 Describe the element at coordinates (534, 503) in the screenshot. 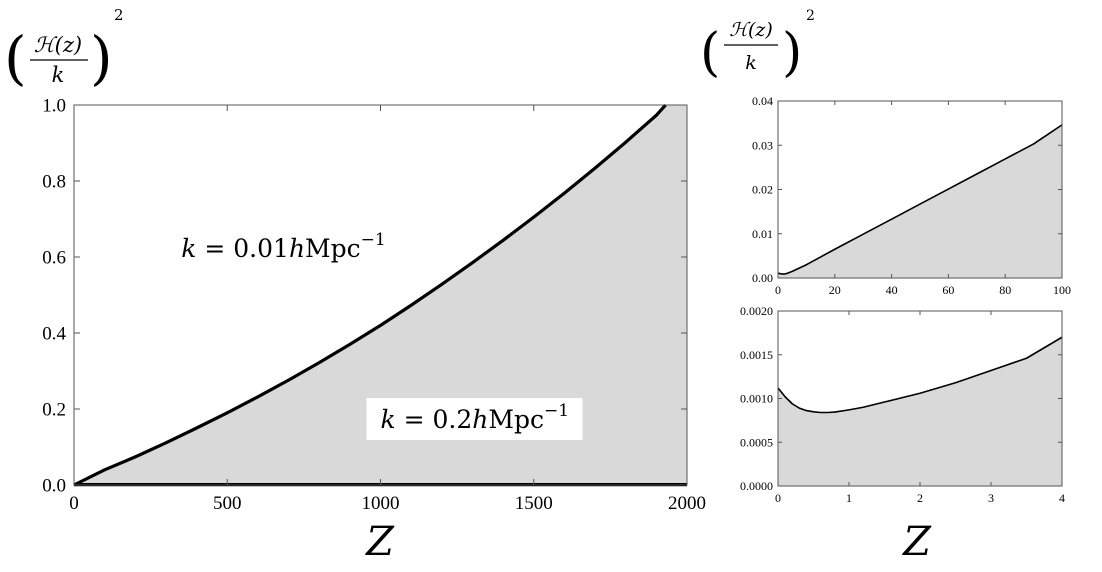

I see `x-tick-label: 1500` at that location.